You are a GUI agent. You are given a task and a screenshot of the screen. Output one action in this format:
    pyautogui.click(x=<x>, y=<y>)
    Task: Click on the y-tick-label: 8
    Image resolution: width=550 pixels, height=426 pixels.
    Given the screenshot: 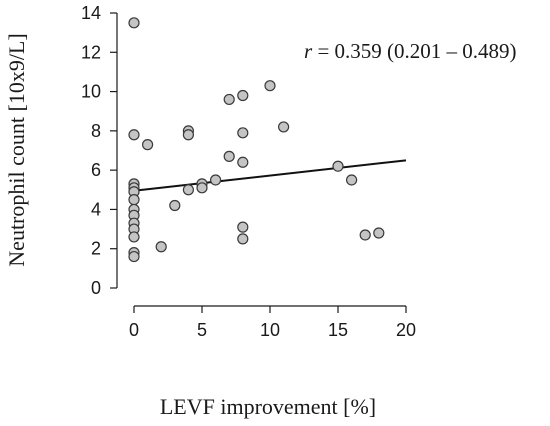 What is the action you would take?
    pyautogui.click(x=96, y=131)
    